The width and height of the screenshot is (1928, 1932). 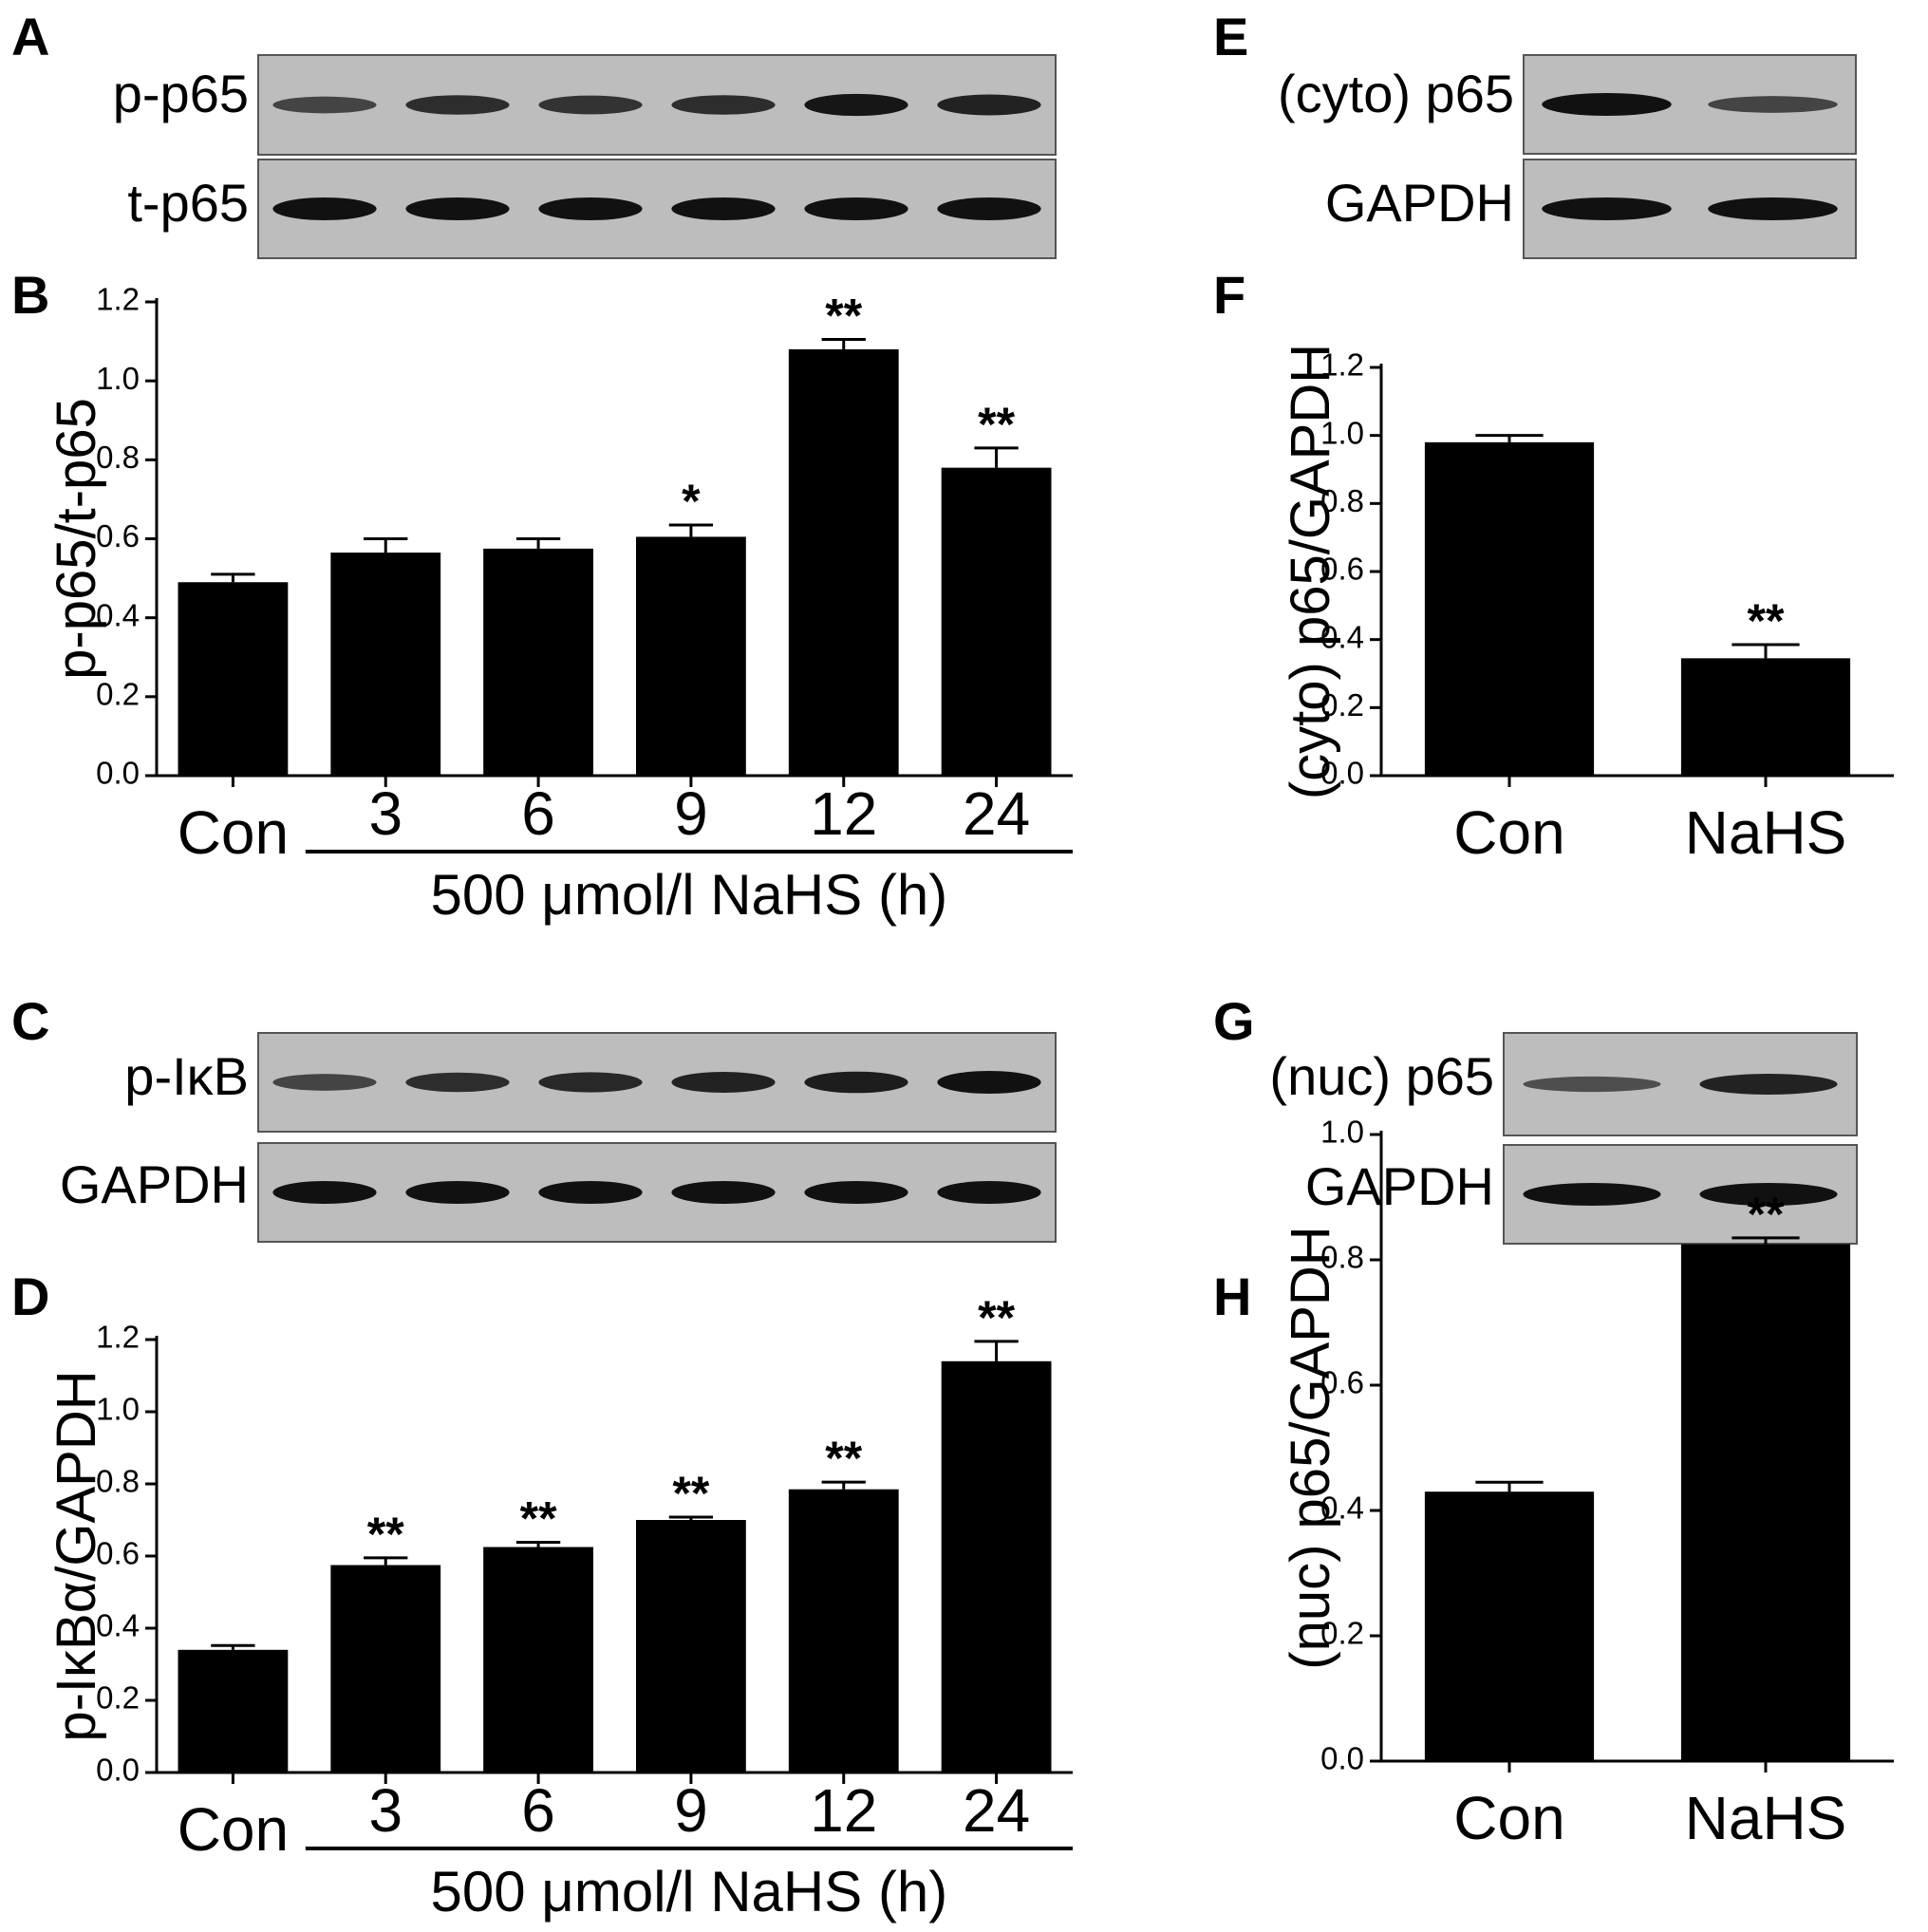 I want to click on y-axis-label: (cyto) p65/GAPDH, so click(x=1310, y=572).